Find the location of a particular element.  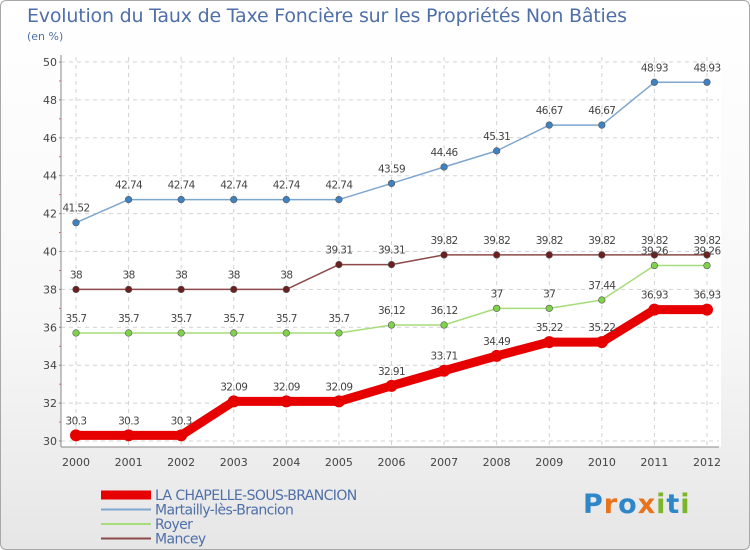

x-tick-label: 2006 is located at coordinates (392, 462).